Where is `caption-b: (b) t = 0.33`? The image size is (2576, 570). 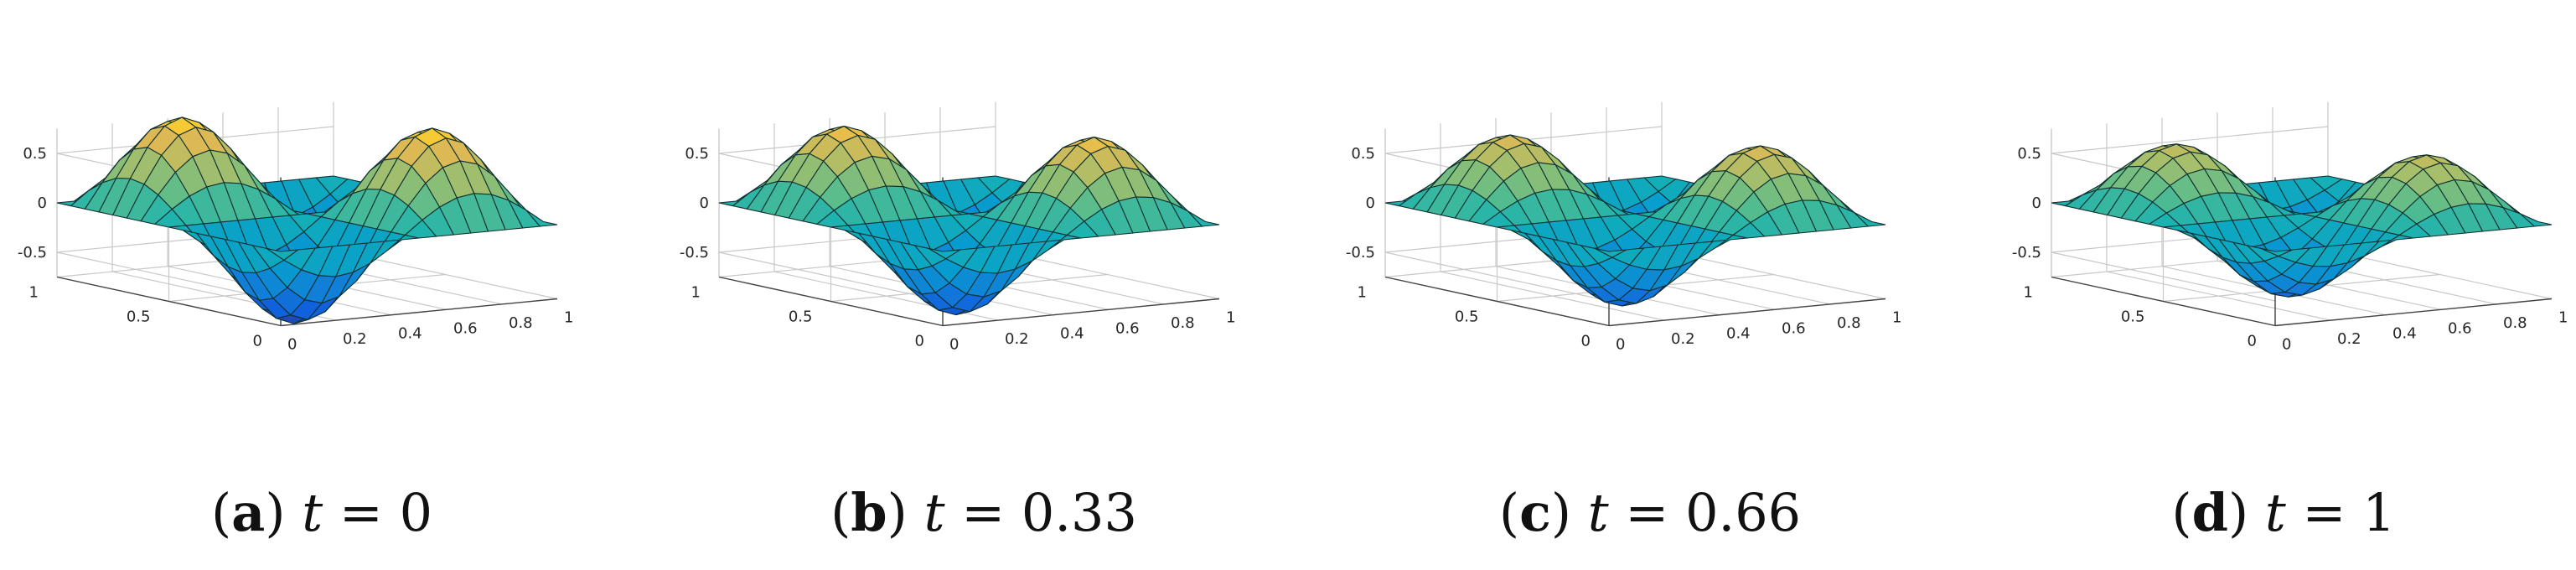
caption-b: (b) t = 0.33 is located at coordinates (983, 512).